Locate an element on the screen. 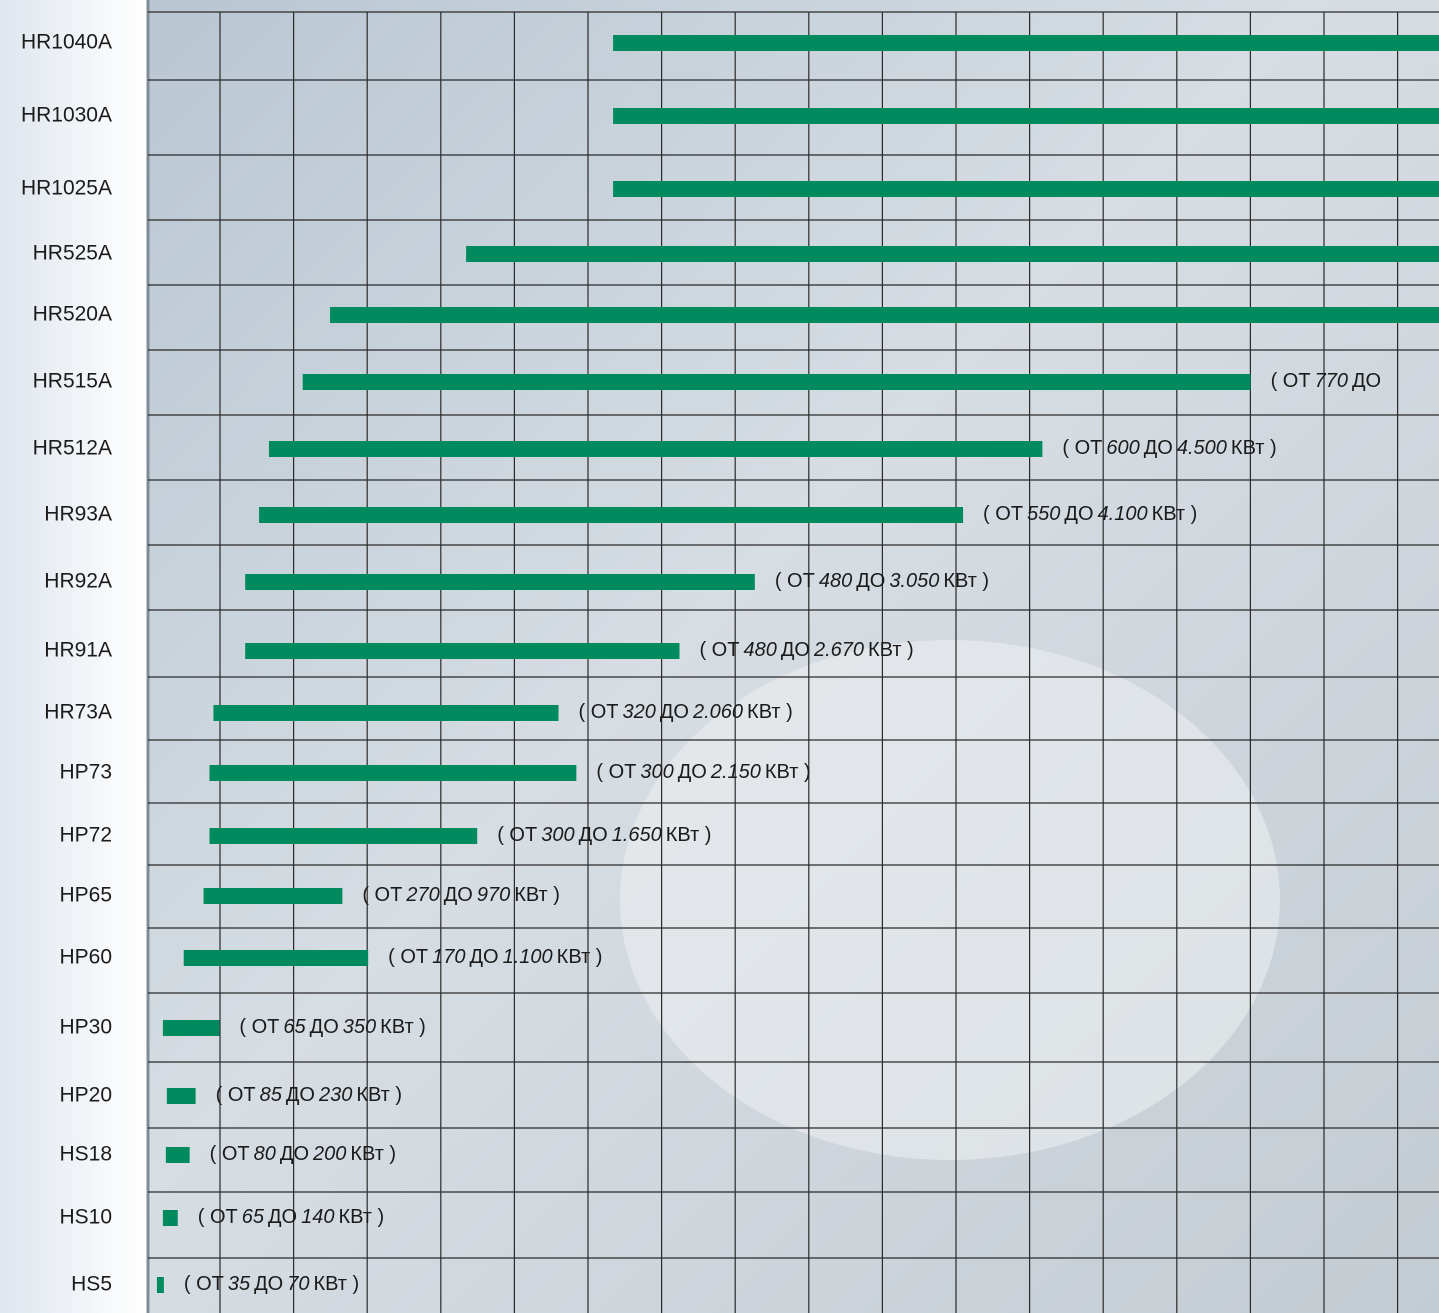 Image resolution: width=1439 pixels, height=1313 pixels. to-label: 970 is located at coordinates (493, 895).